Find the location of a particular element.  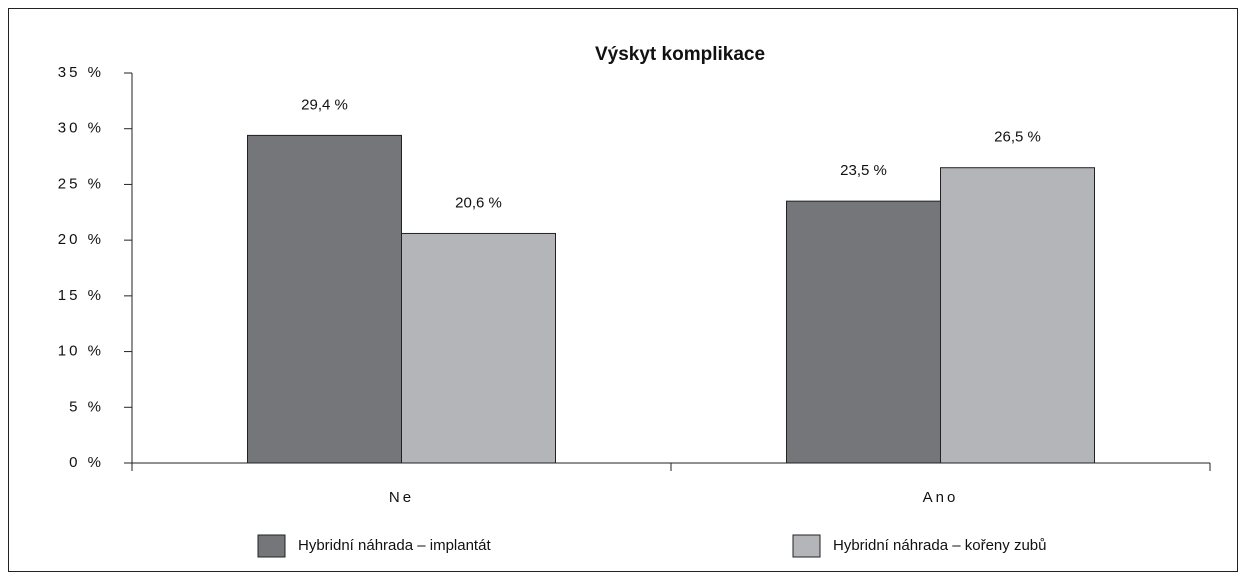

legend-label: Hybridní náhrada – kořeny zubů is located at coordinates (939, 545).